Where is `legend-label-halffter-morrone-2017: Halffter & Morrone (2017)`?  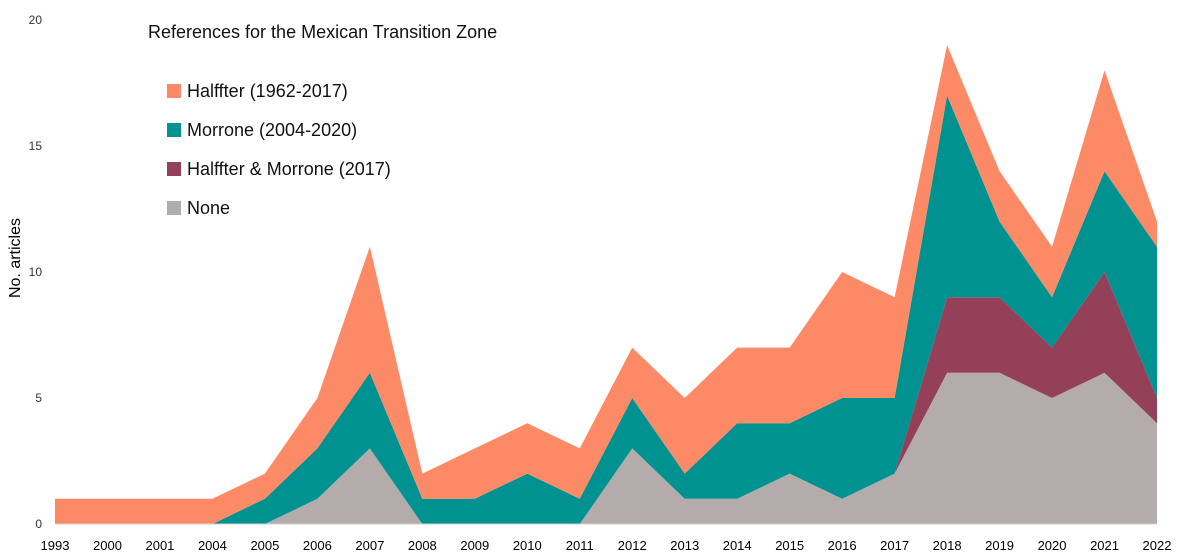
legend-label-halffter-morrone-2017: Halffter & Morrone (2017) is located at coordinates (289, 169).